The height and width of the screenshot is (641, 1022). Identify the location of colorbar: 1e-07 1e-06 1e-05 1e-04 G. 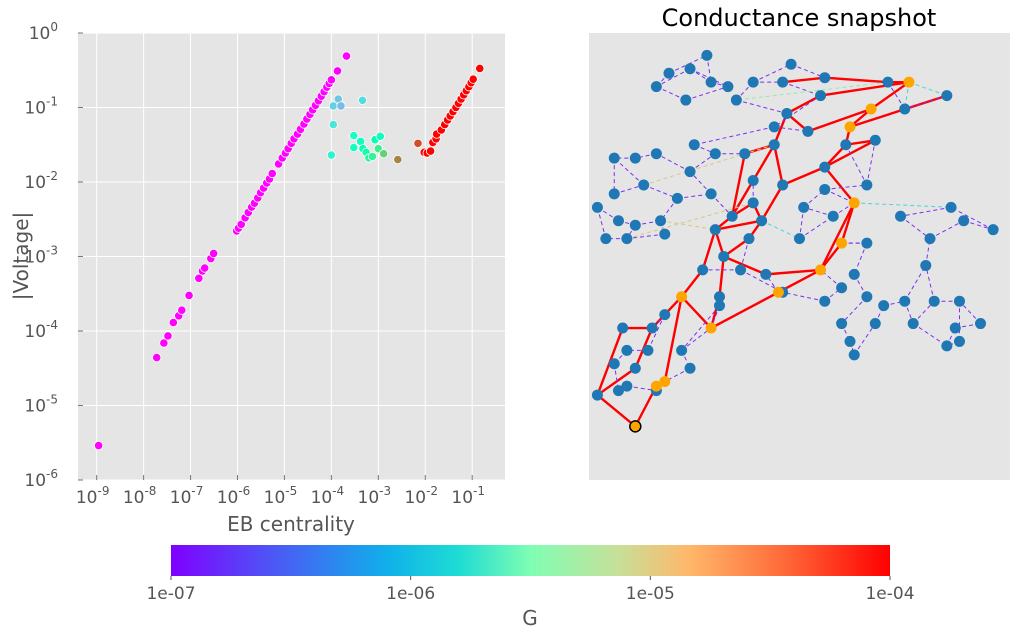
(530, 587).